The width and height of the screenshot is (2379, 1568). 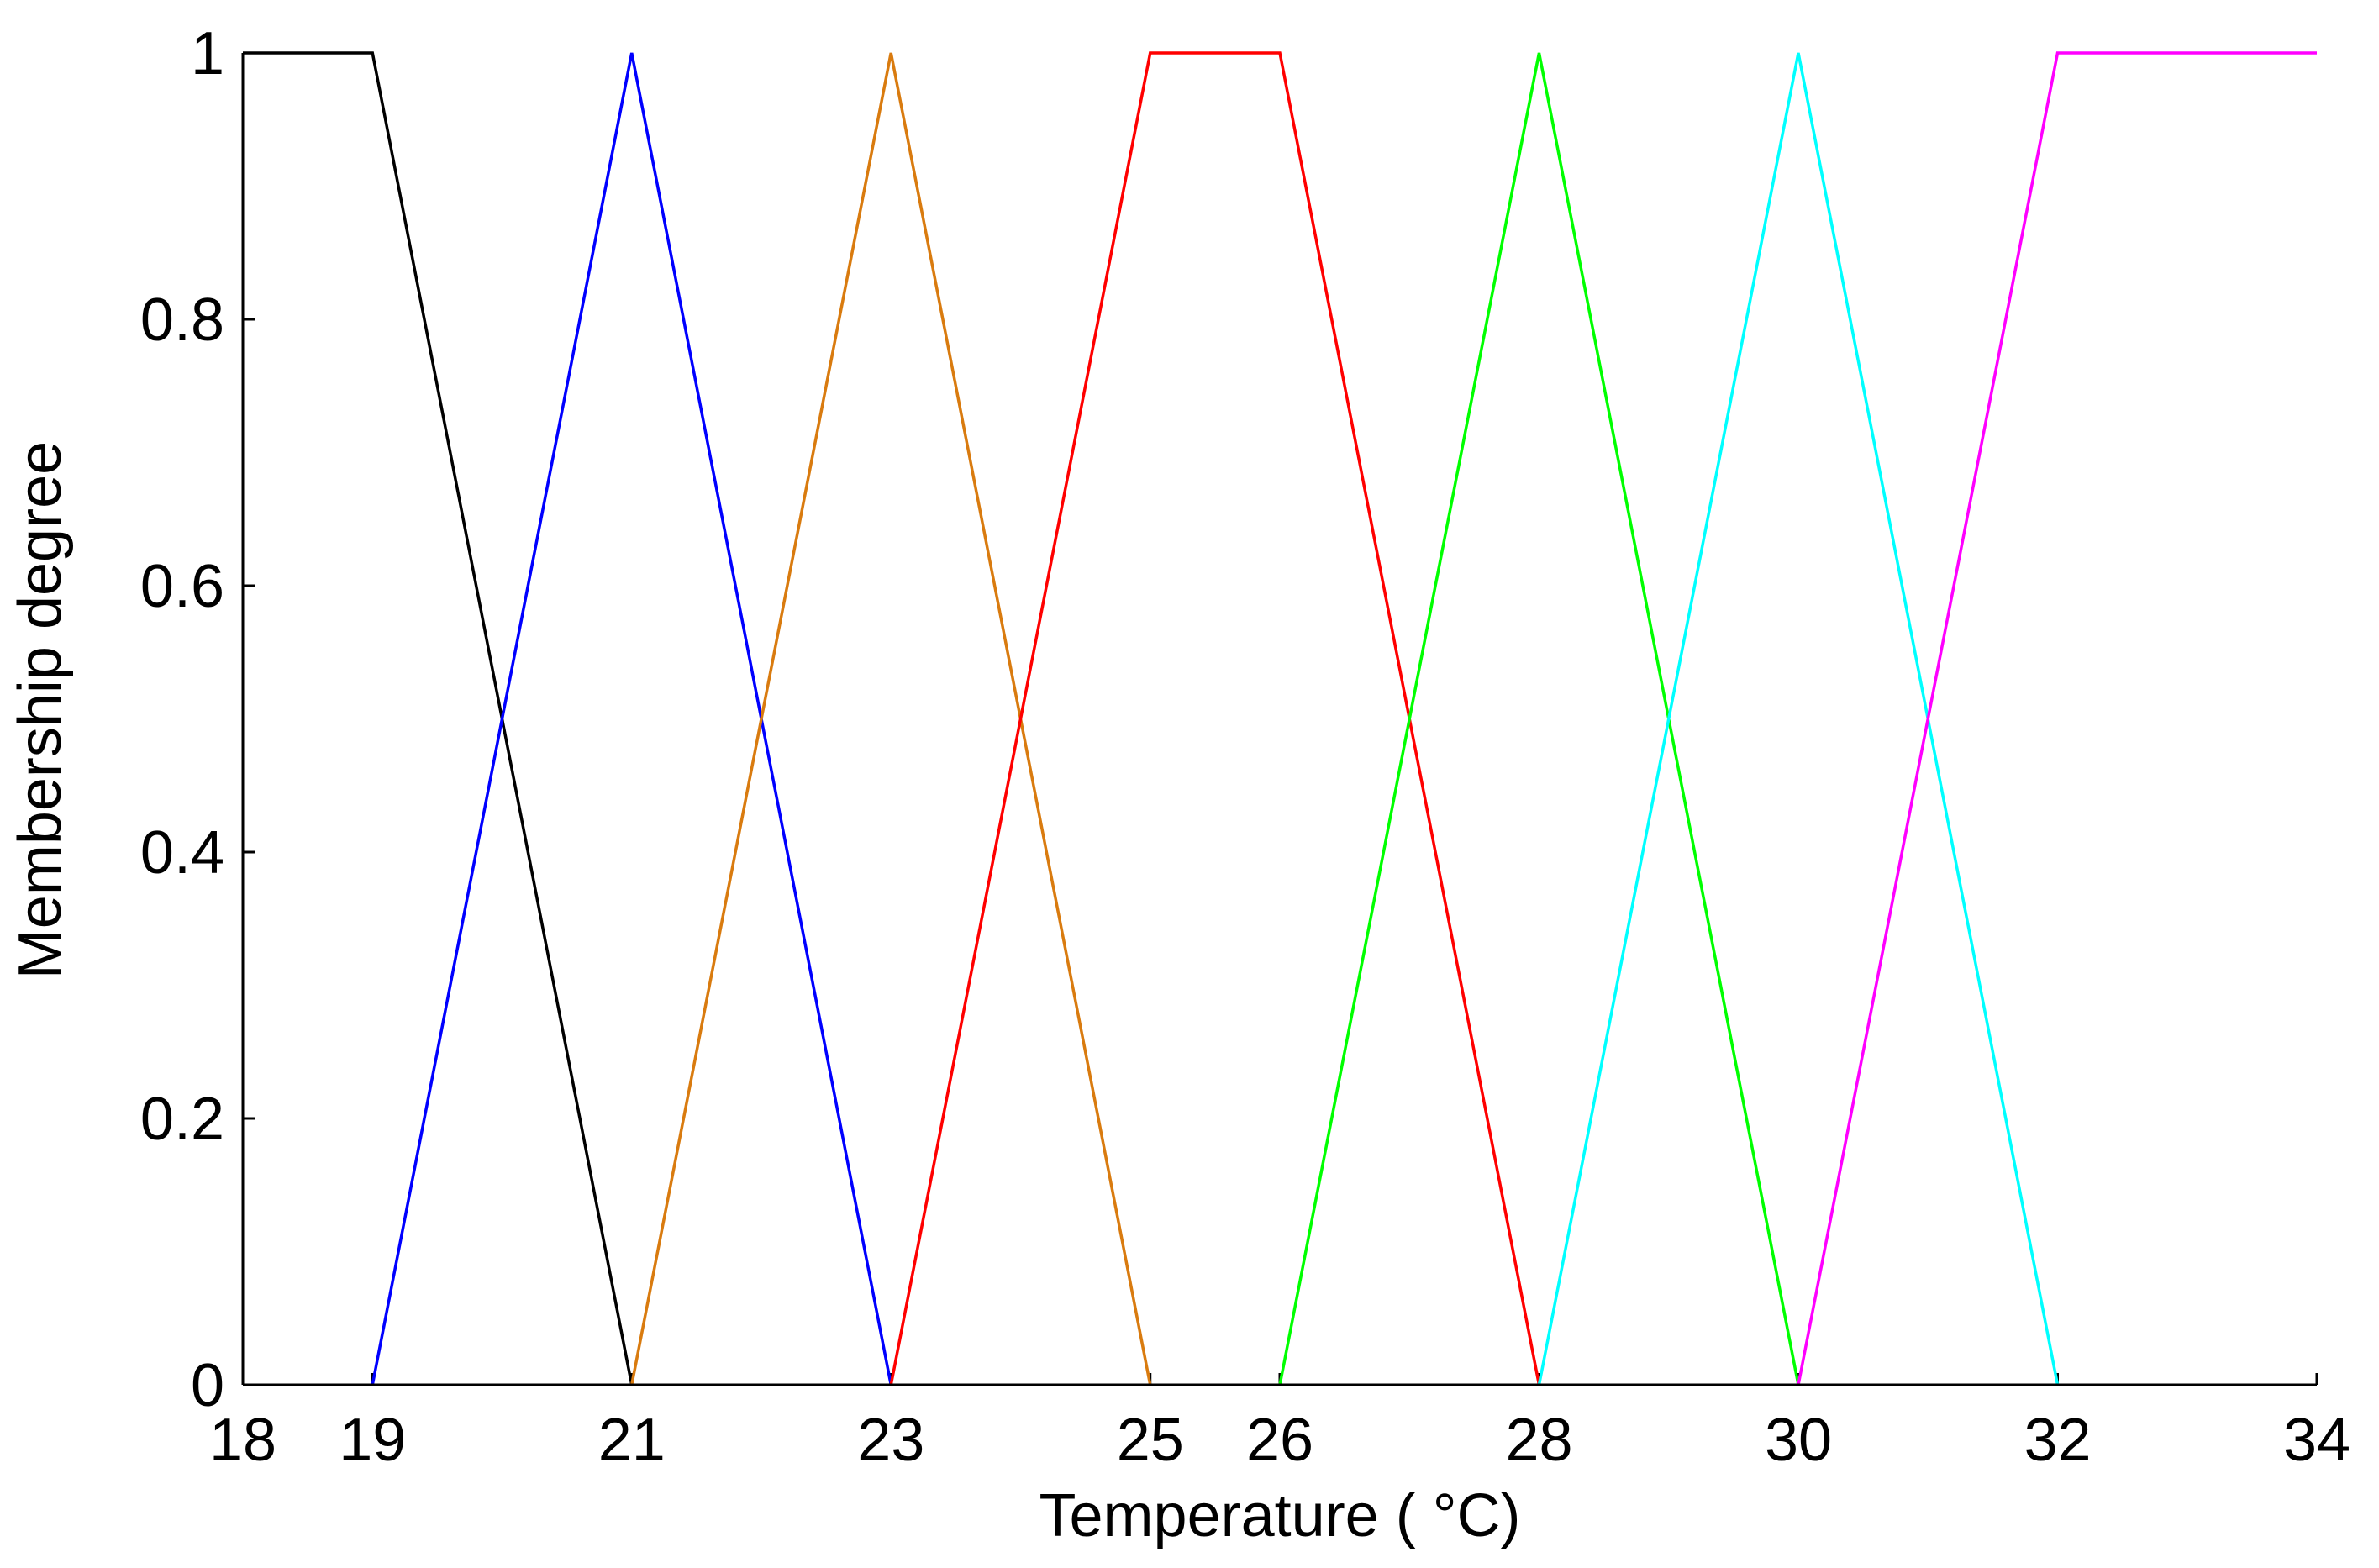 I want to click on x-tick-label: 18, so click(x=242, y=1440).